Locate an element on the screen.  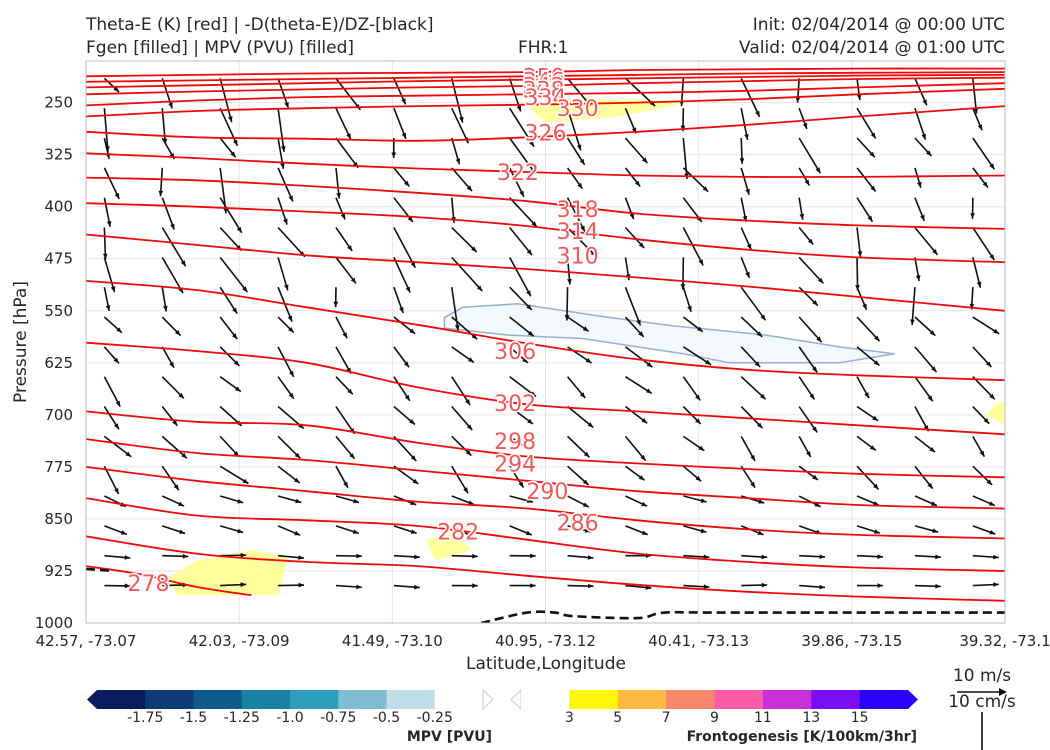
fgen-colorbar-tick: 11 is located at coordinates (763, 718).